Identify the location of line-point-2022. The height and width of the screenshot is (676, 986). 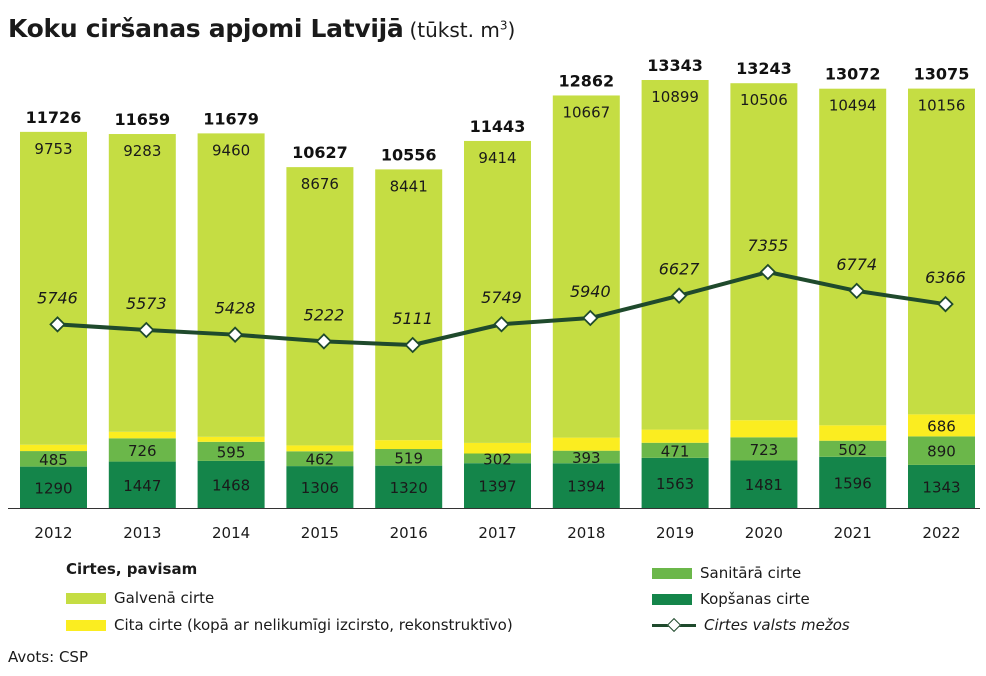
(945, 304).